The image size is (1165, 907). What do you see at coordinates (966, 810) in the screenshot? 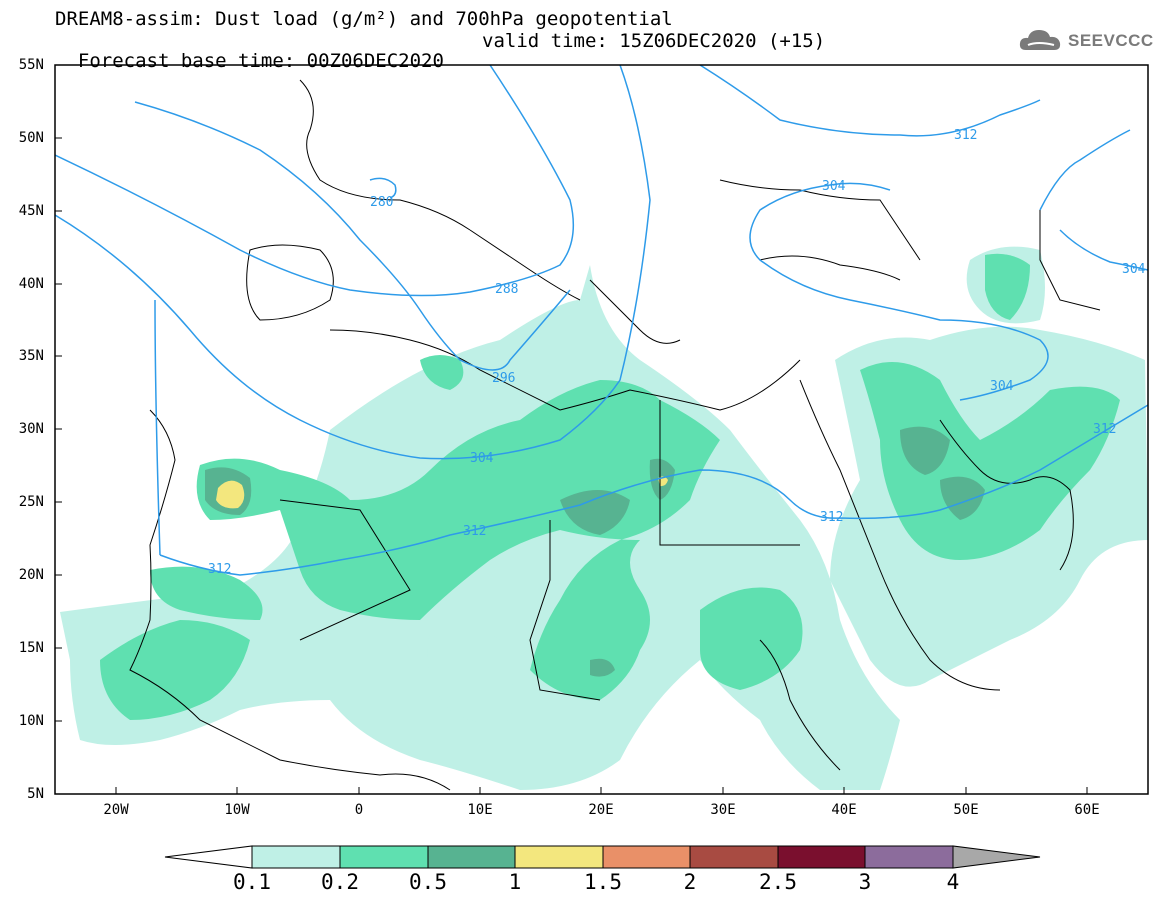
I see `lon-label: 50E` at bounding box center [966, 810].